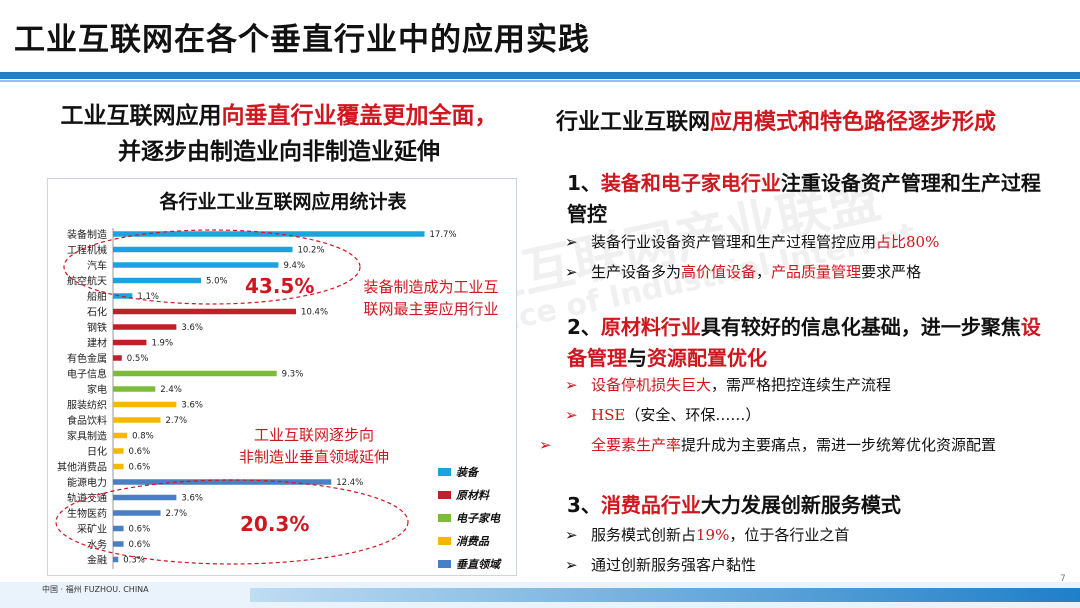  I want to click on bullet-highlight: HSE, so click(608, 415).